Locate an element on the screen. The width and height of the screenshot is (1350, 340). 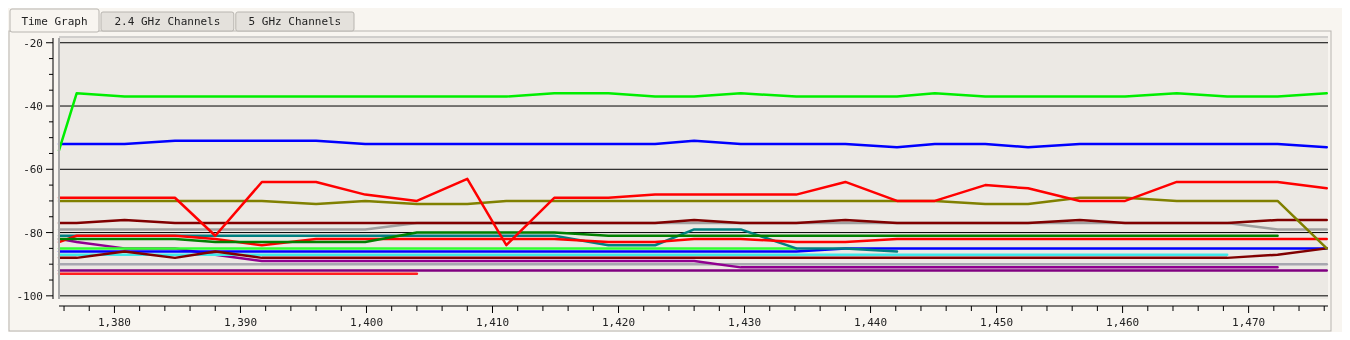
x-tick-label: 1,430 is located at coordinates (744, 322).